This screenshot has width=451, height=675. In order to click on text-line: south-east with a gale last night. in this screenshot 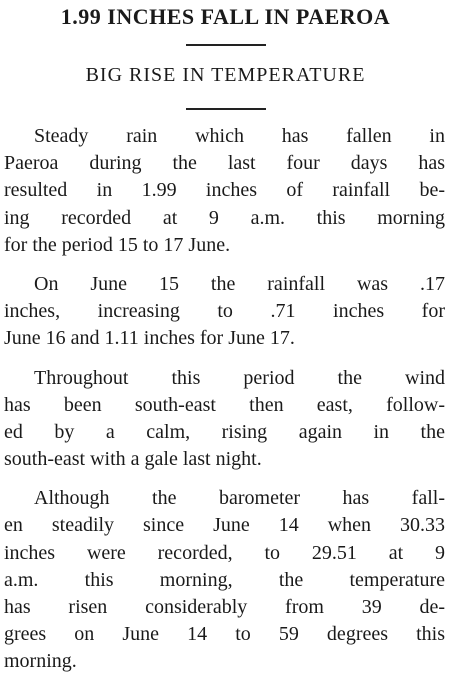, I will do `click(133, 459)`.